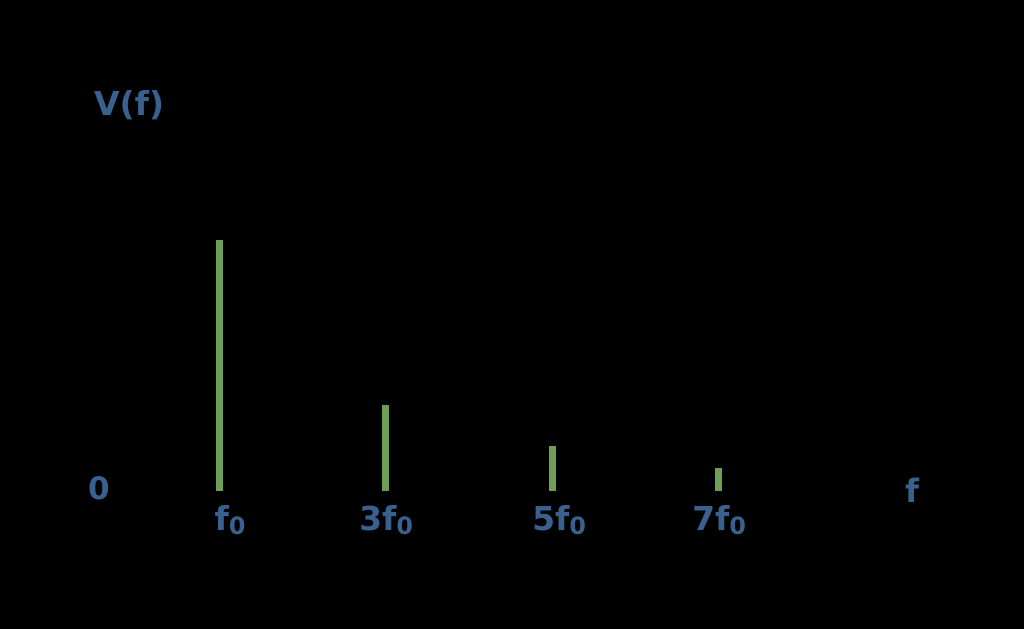  What do you see at coordinates (552, 468) in the screenshot?
I see `spectral-line-5f0` at bounding box center [552, 468].